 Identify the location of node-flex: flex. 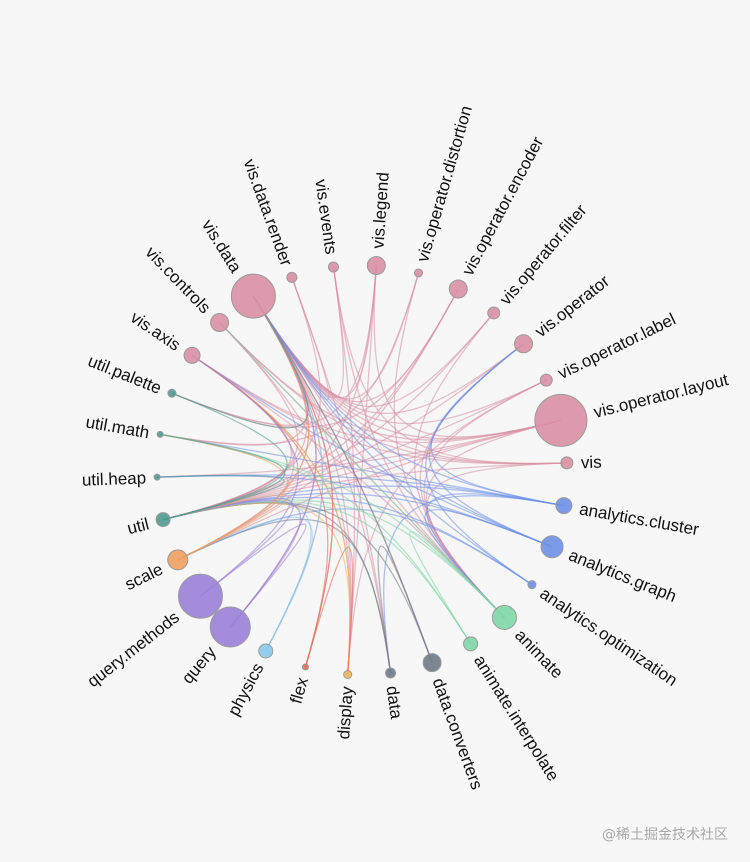
(299, 684).